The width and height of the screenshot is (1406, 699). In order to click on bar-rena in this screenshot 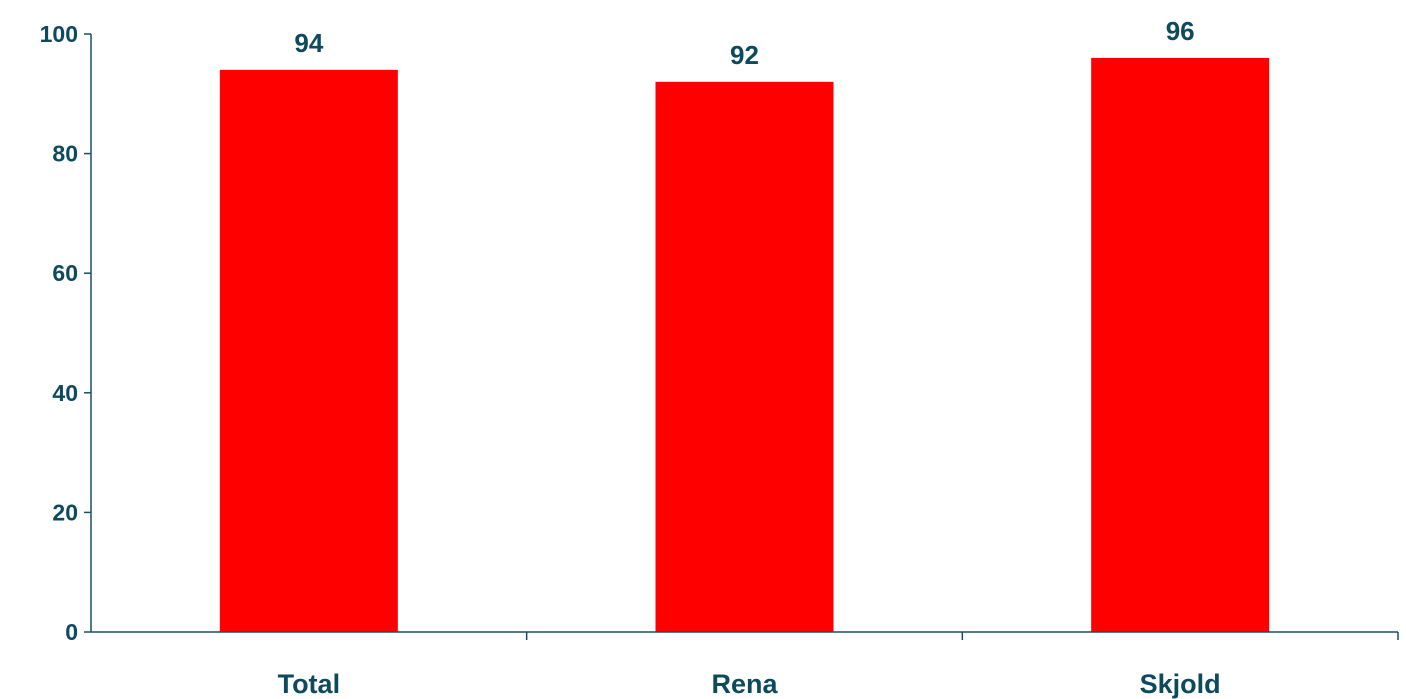, I will do `click(744, 357)`.